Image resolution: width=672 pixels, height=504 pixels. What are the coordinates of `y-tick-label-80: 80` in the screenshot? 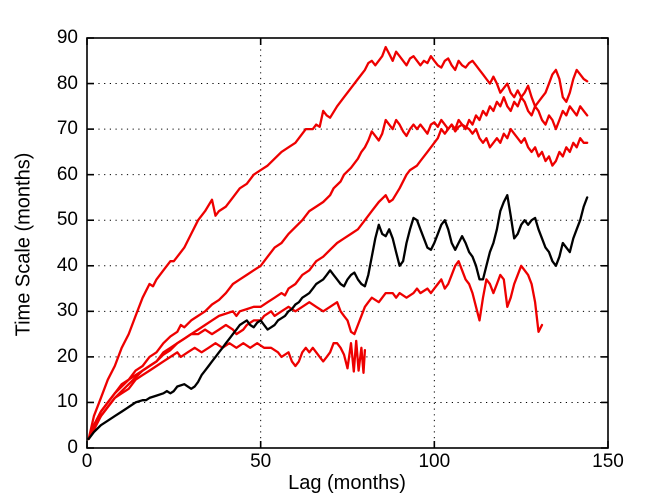 It's located at (67, 83).